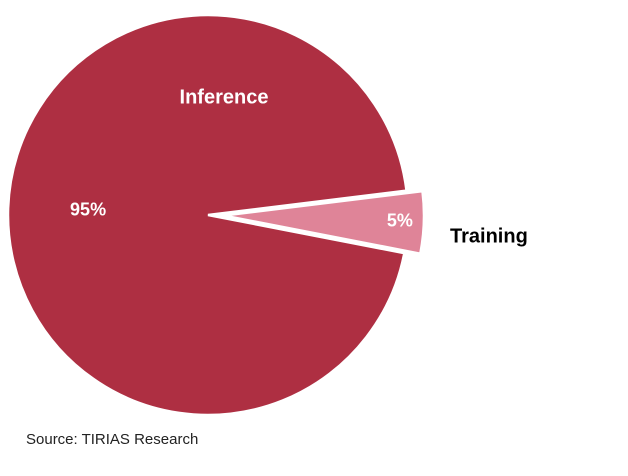  Describe the element at coordinates (324, 222) in the screenshot. I see `pie-slice` at that location.